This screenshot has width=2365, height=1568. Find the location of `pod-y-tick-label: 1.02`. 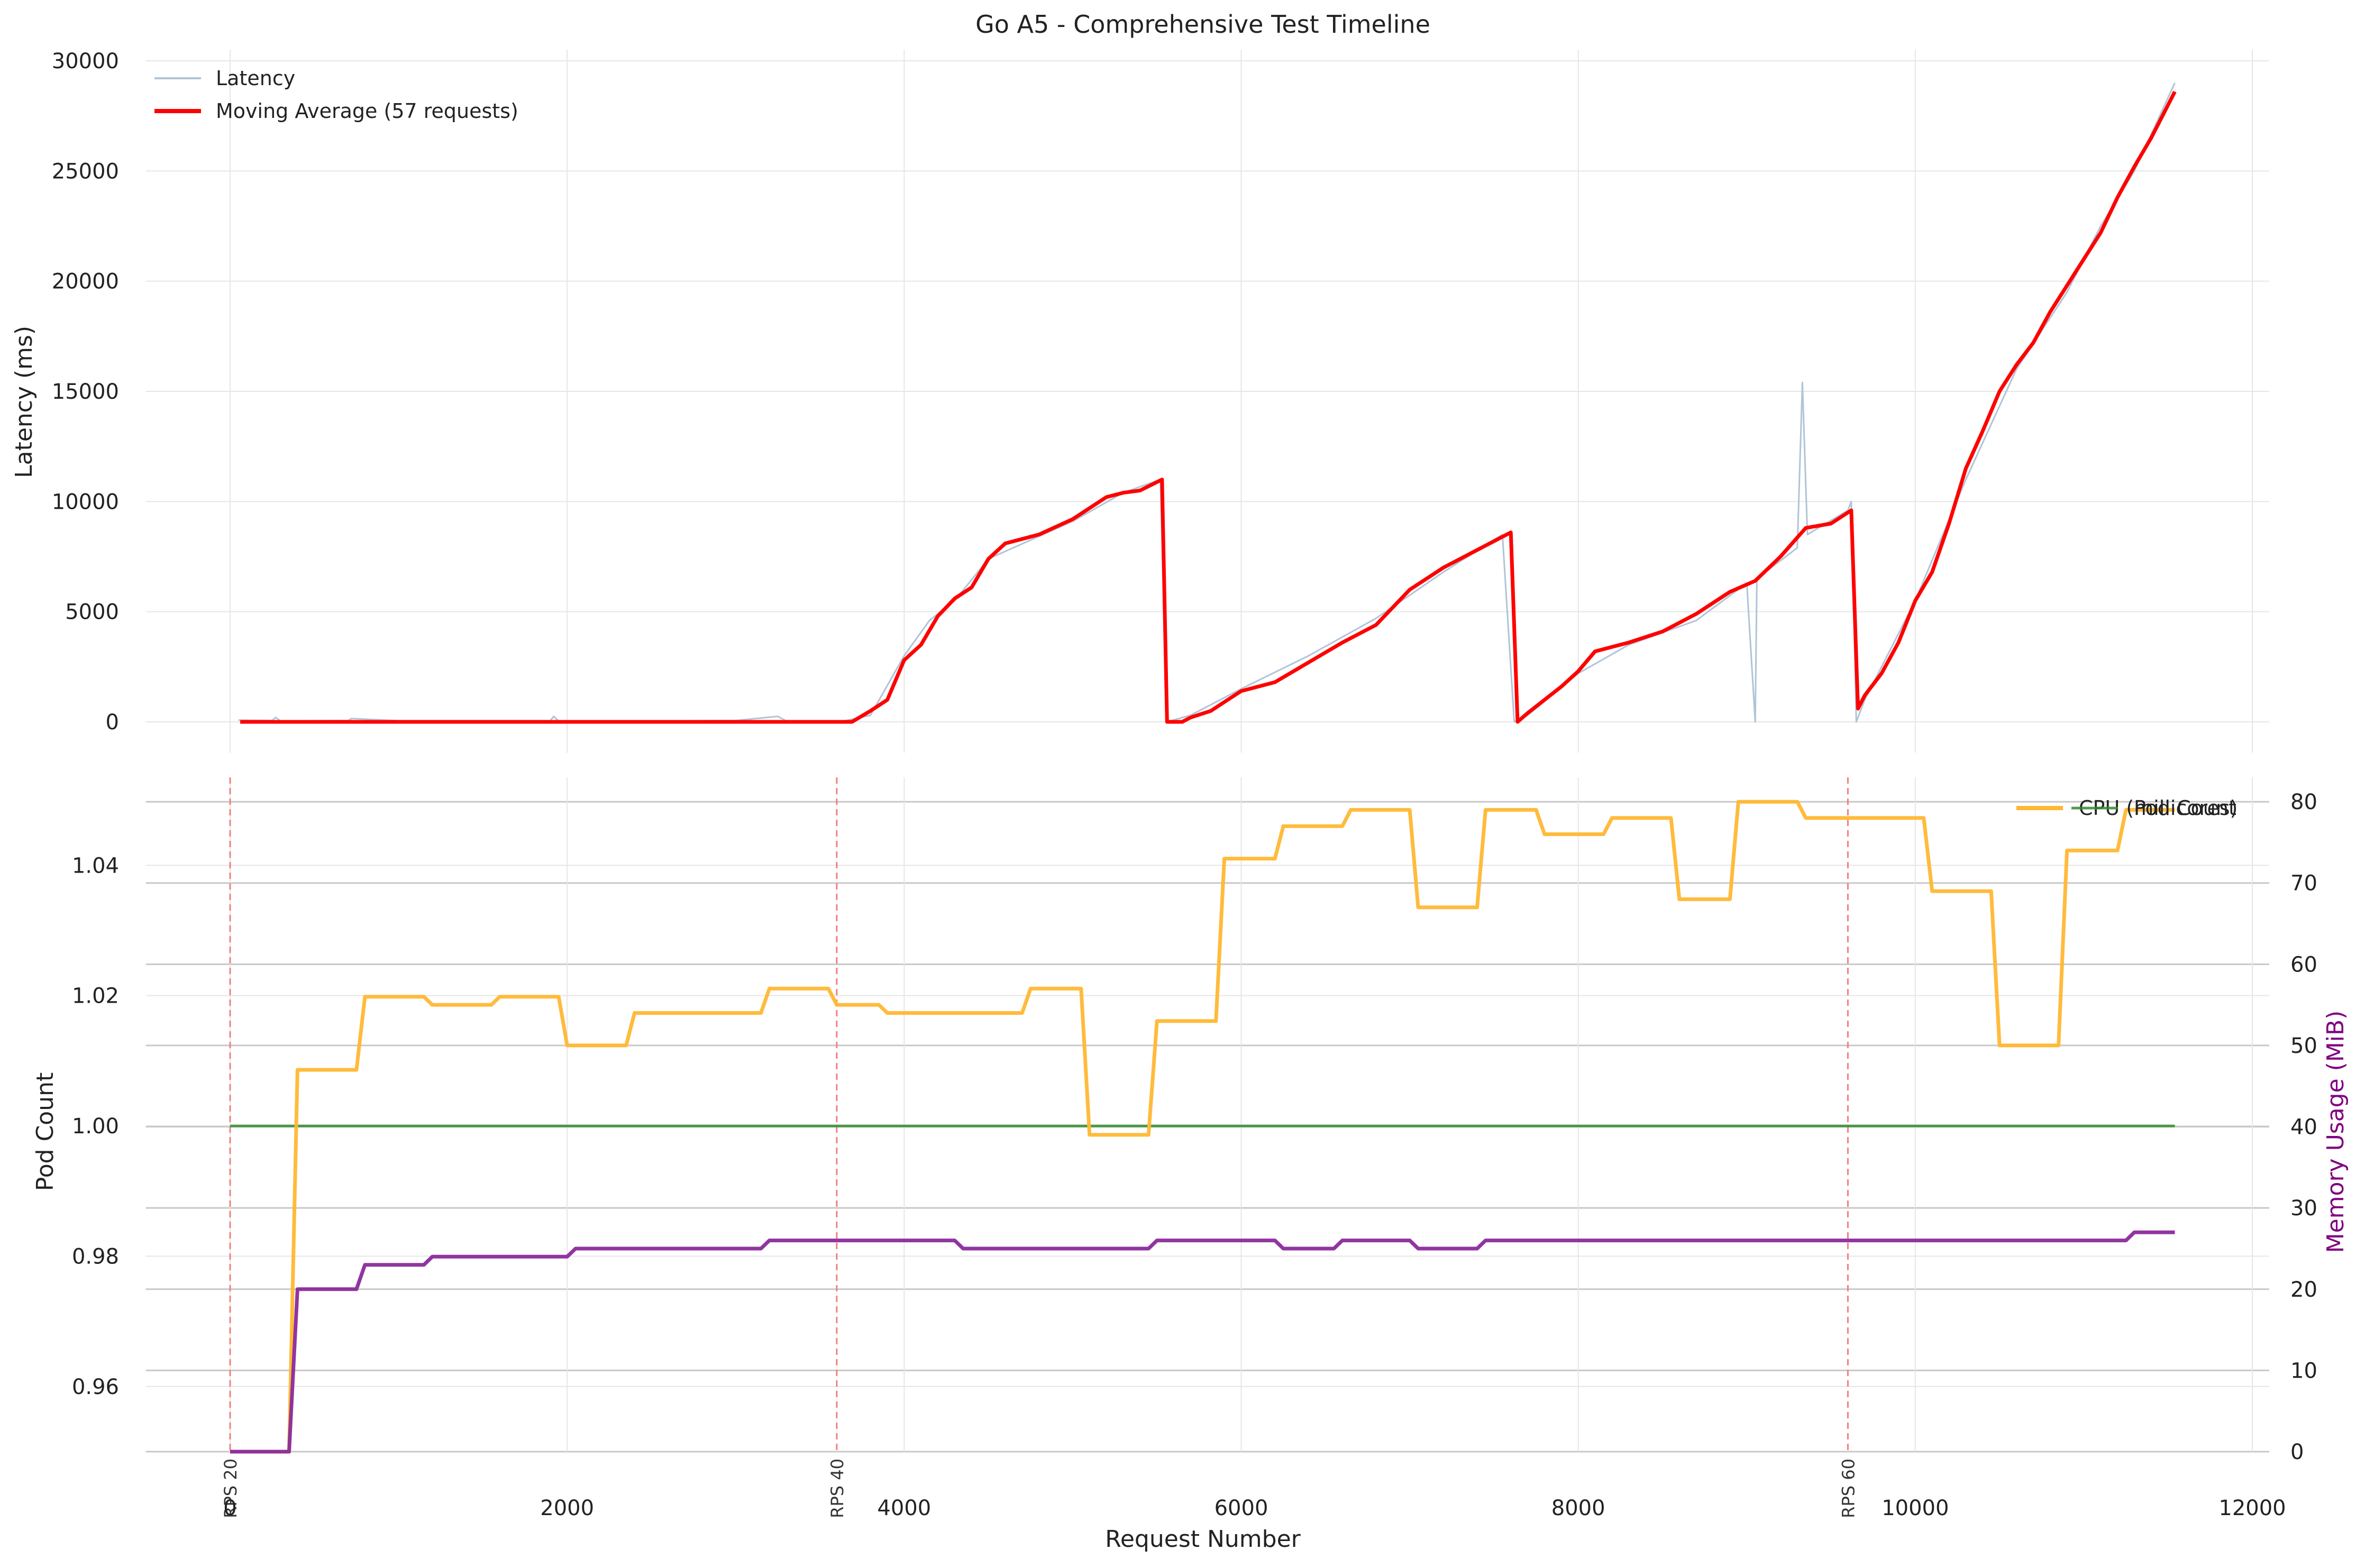

pod-y-tick-label: 1.02 is located at coordinates (95, 996).